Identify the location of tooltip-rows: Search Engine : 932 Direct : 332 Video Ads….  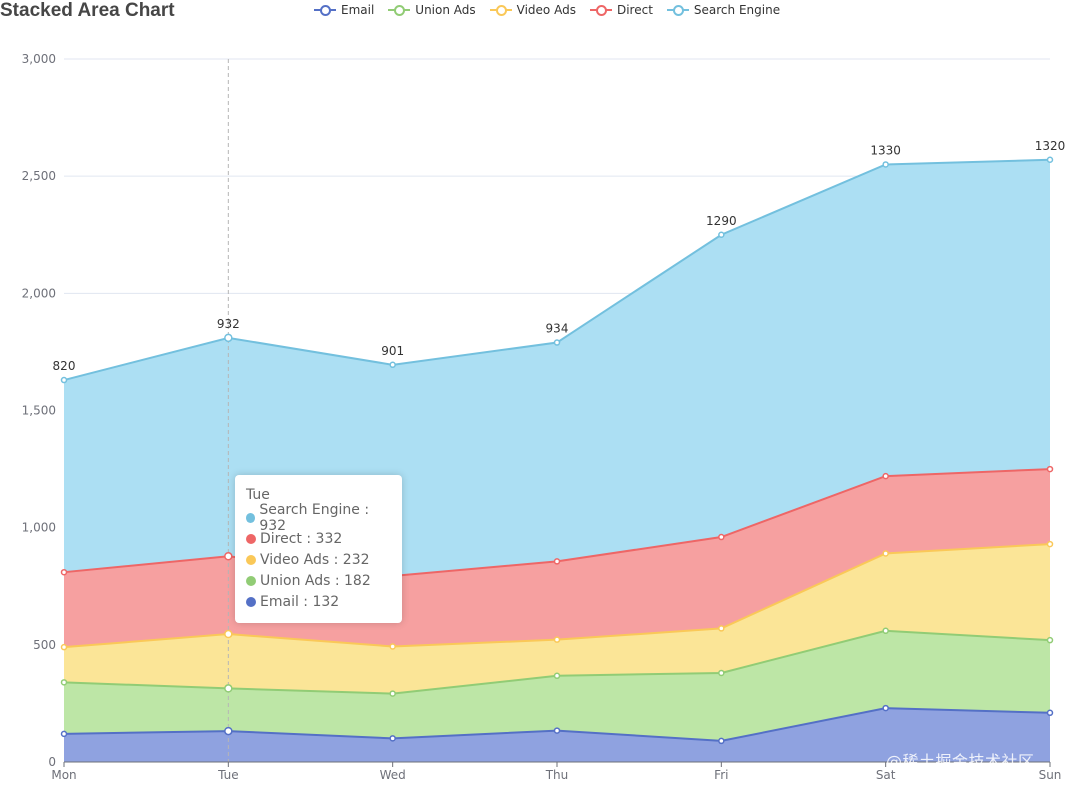
(318, 557).